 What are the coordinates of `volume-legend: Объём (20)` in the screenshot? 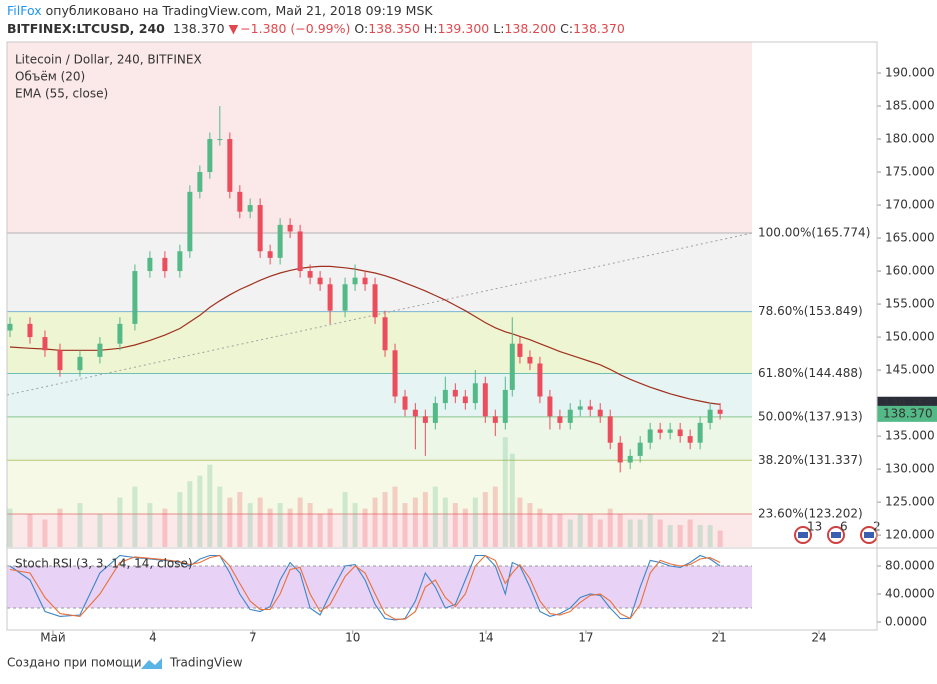 It's located at (50, 77).